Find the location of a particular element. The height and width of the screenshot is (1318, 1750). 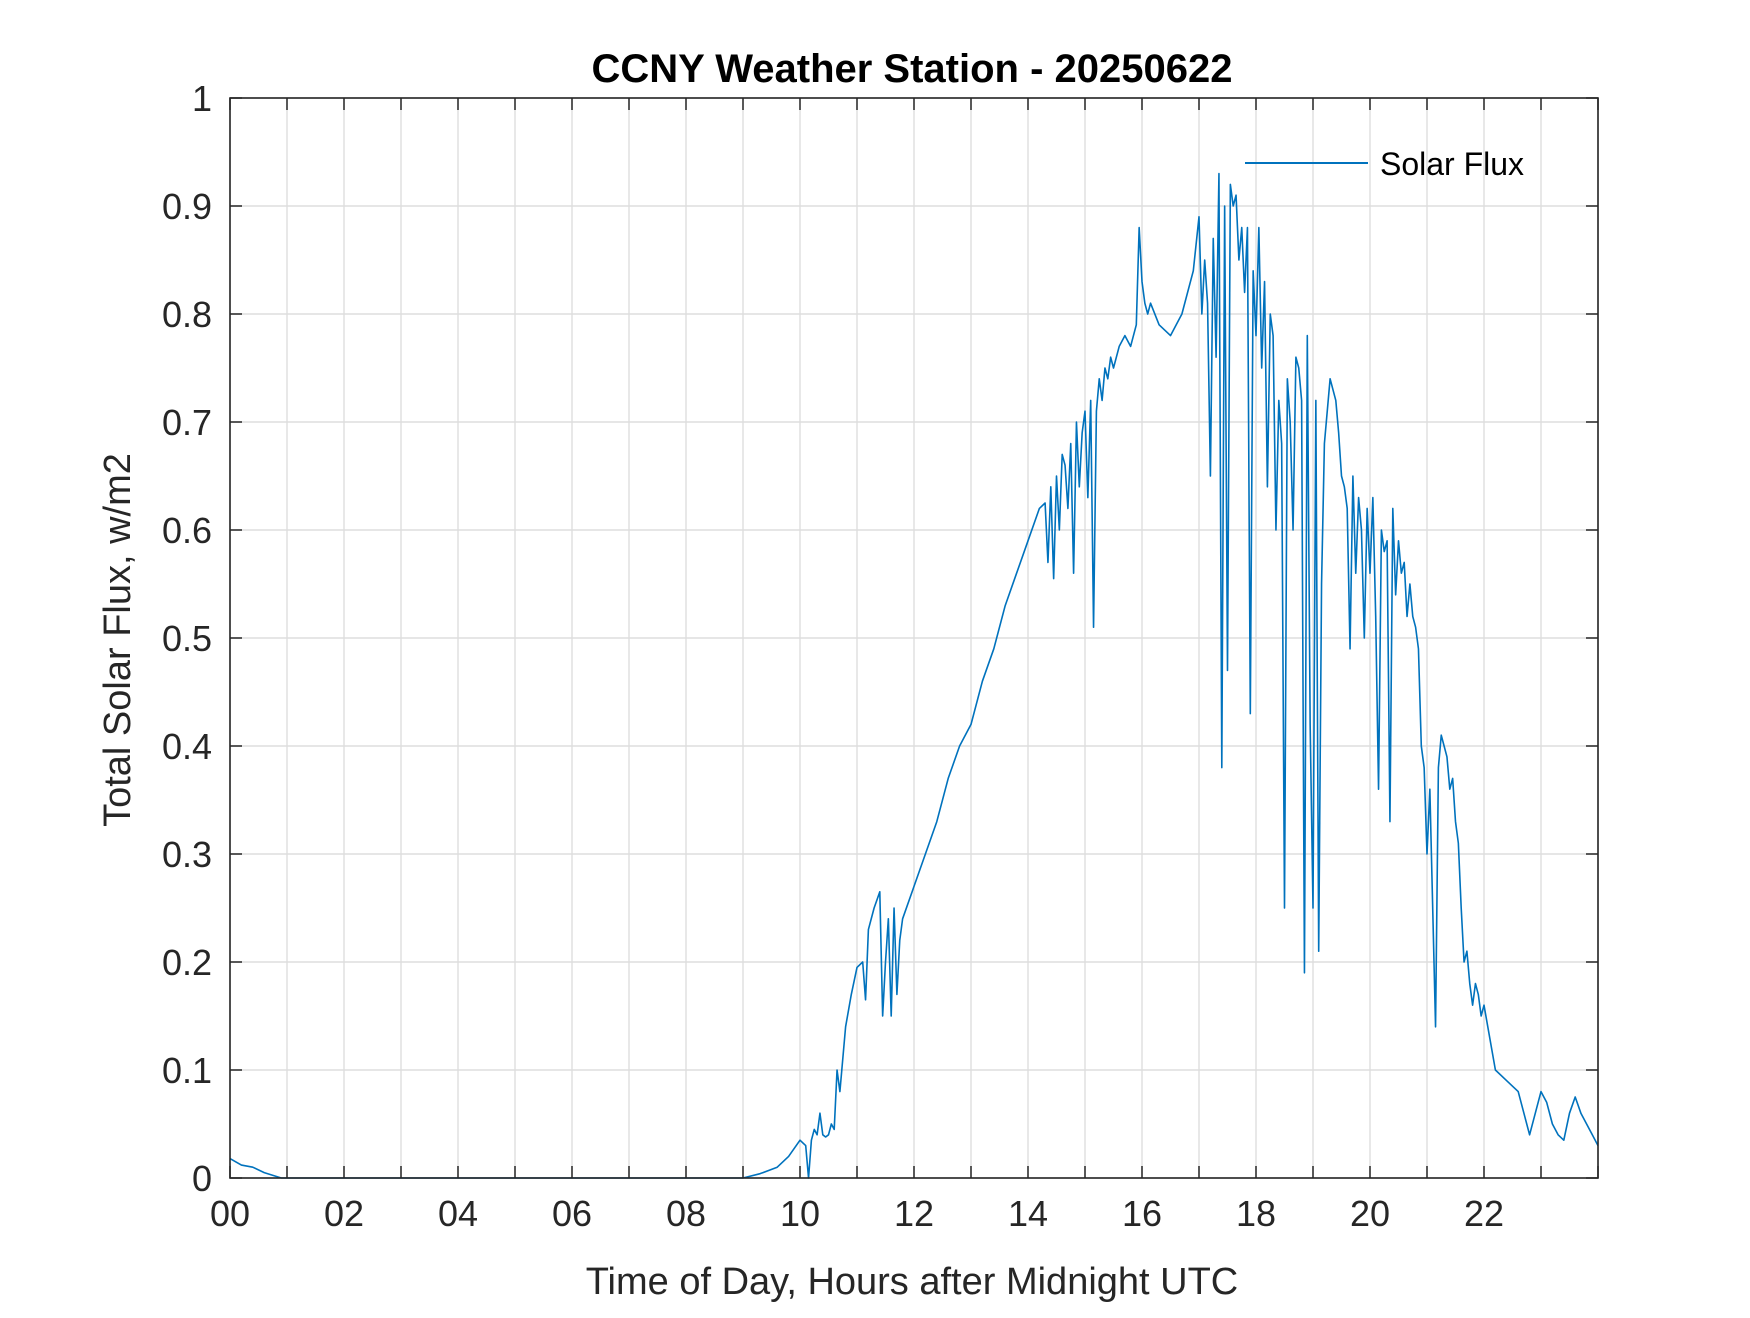

x-tick-label: 12 is located at coordinates (914, 1213).